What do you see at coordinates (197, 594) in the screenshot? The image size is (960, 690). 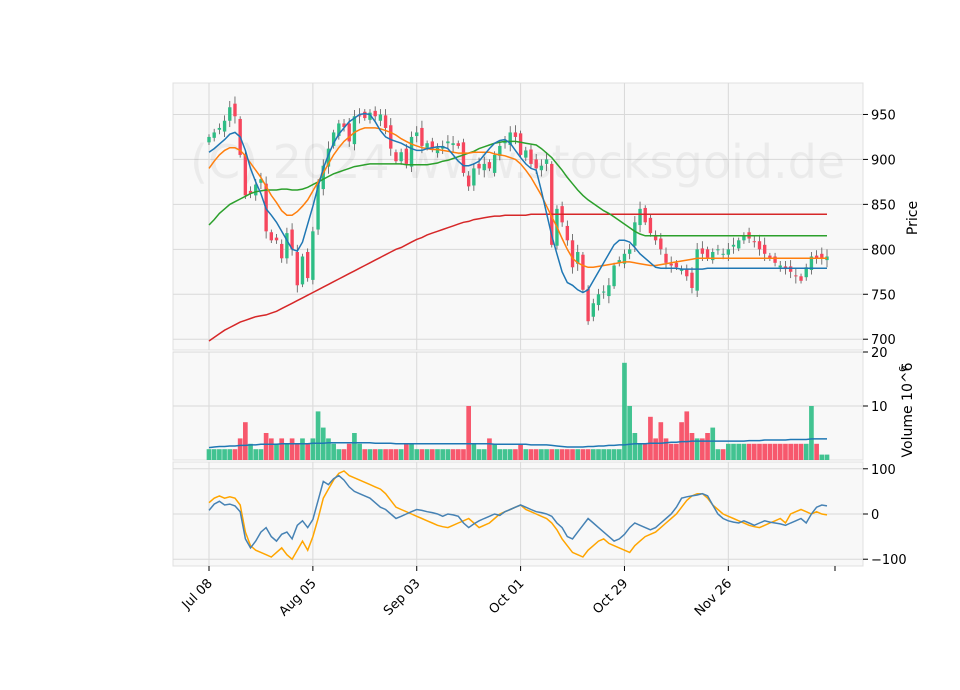 I see `x-tick-label: Jul 08` at bounding box center [197, 594].